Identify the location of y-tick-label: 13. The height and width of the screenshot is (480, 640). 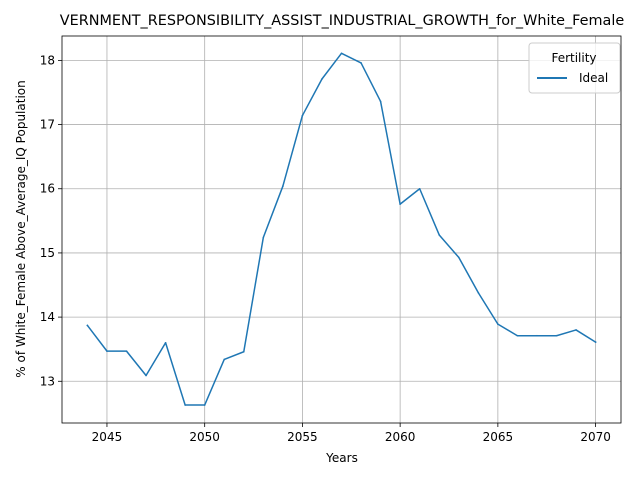
(47, 381).